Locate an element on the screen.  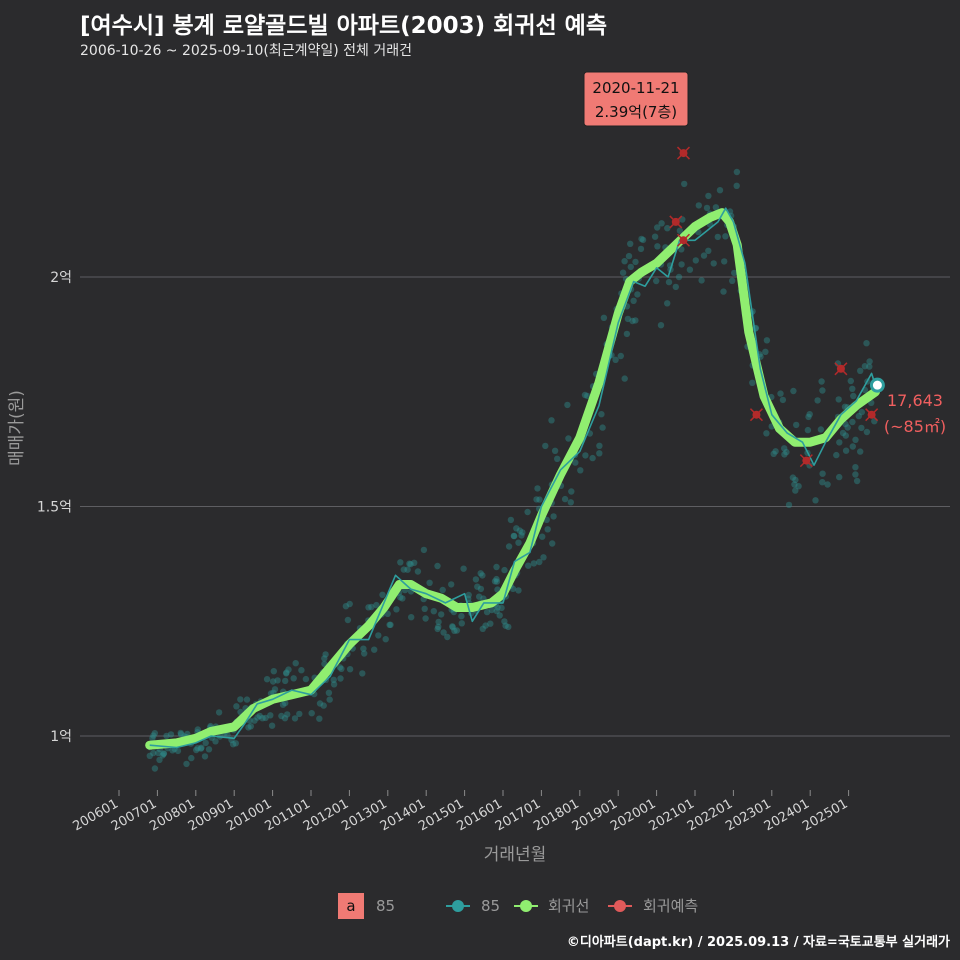
prediction-marker is located at coordinates (683, 240).